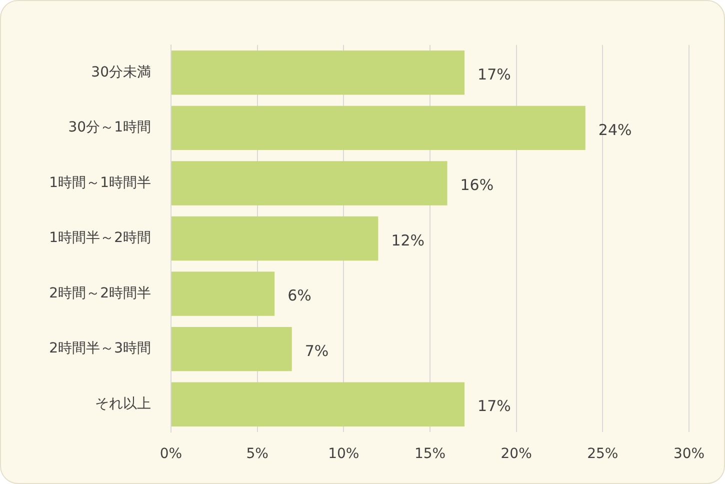  Describe the element at coordinates (477, 185) in the screenshot. I see `data-label: 16%` at that location.